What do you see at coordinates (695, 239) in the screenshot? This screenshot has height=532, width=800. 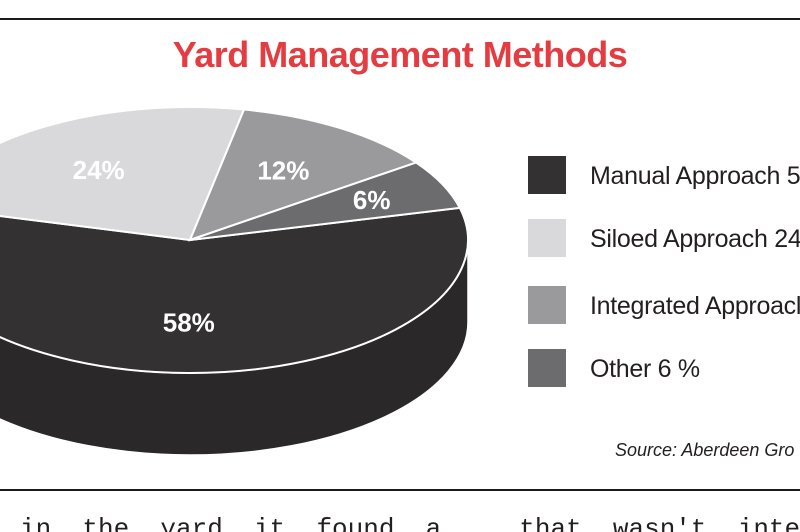 I see `legend-label: Siloed Approach 24` at bounding box center [695, 239].